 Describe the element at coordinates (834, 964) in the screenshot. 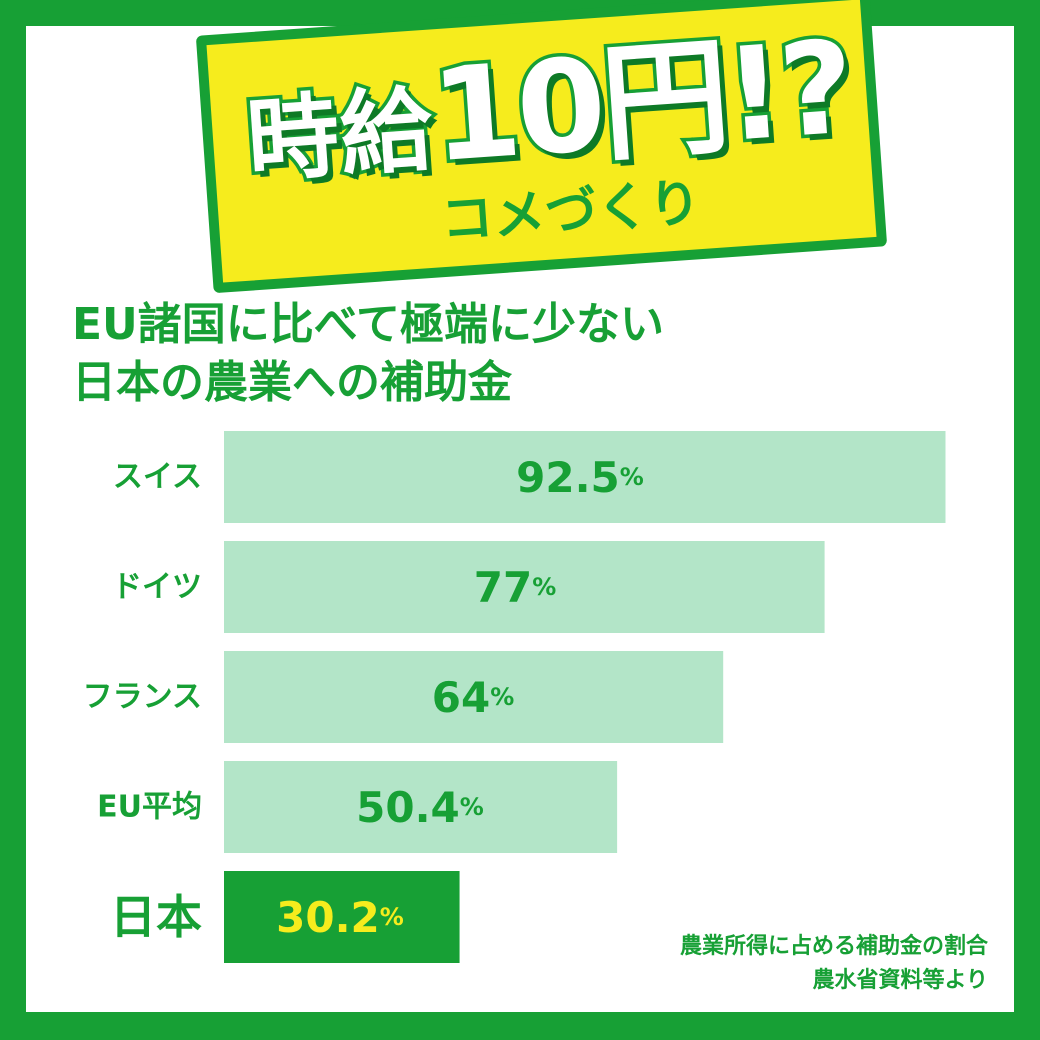

I see `source-note: 農業所得に占める補助金の割合 農水省資料等より` at that location.